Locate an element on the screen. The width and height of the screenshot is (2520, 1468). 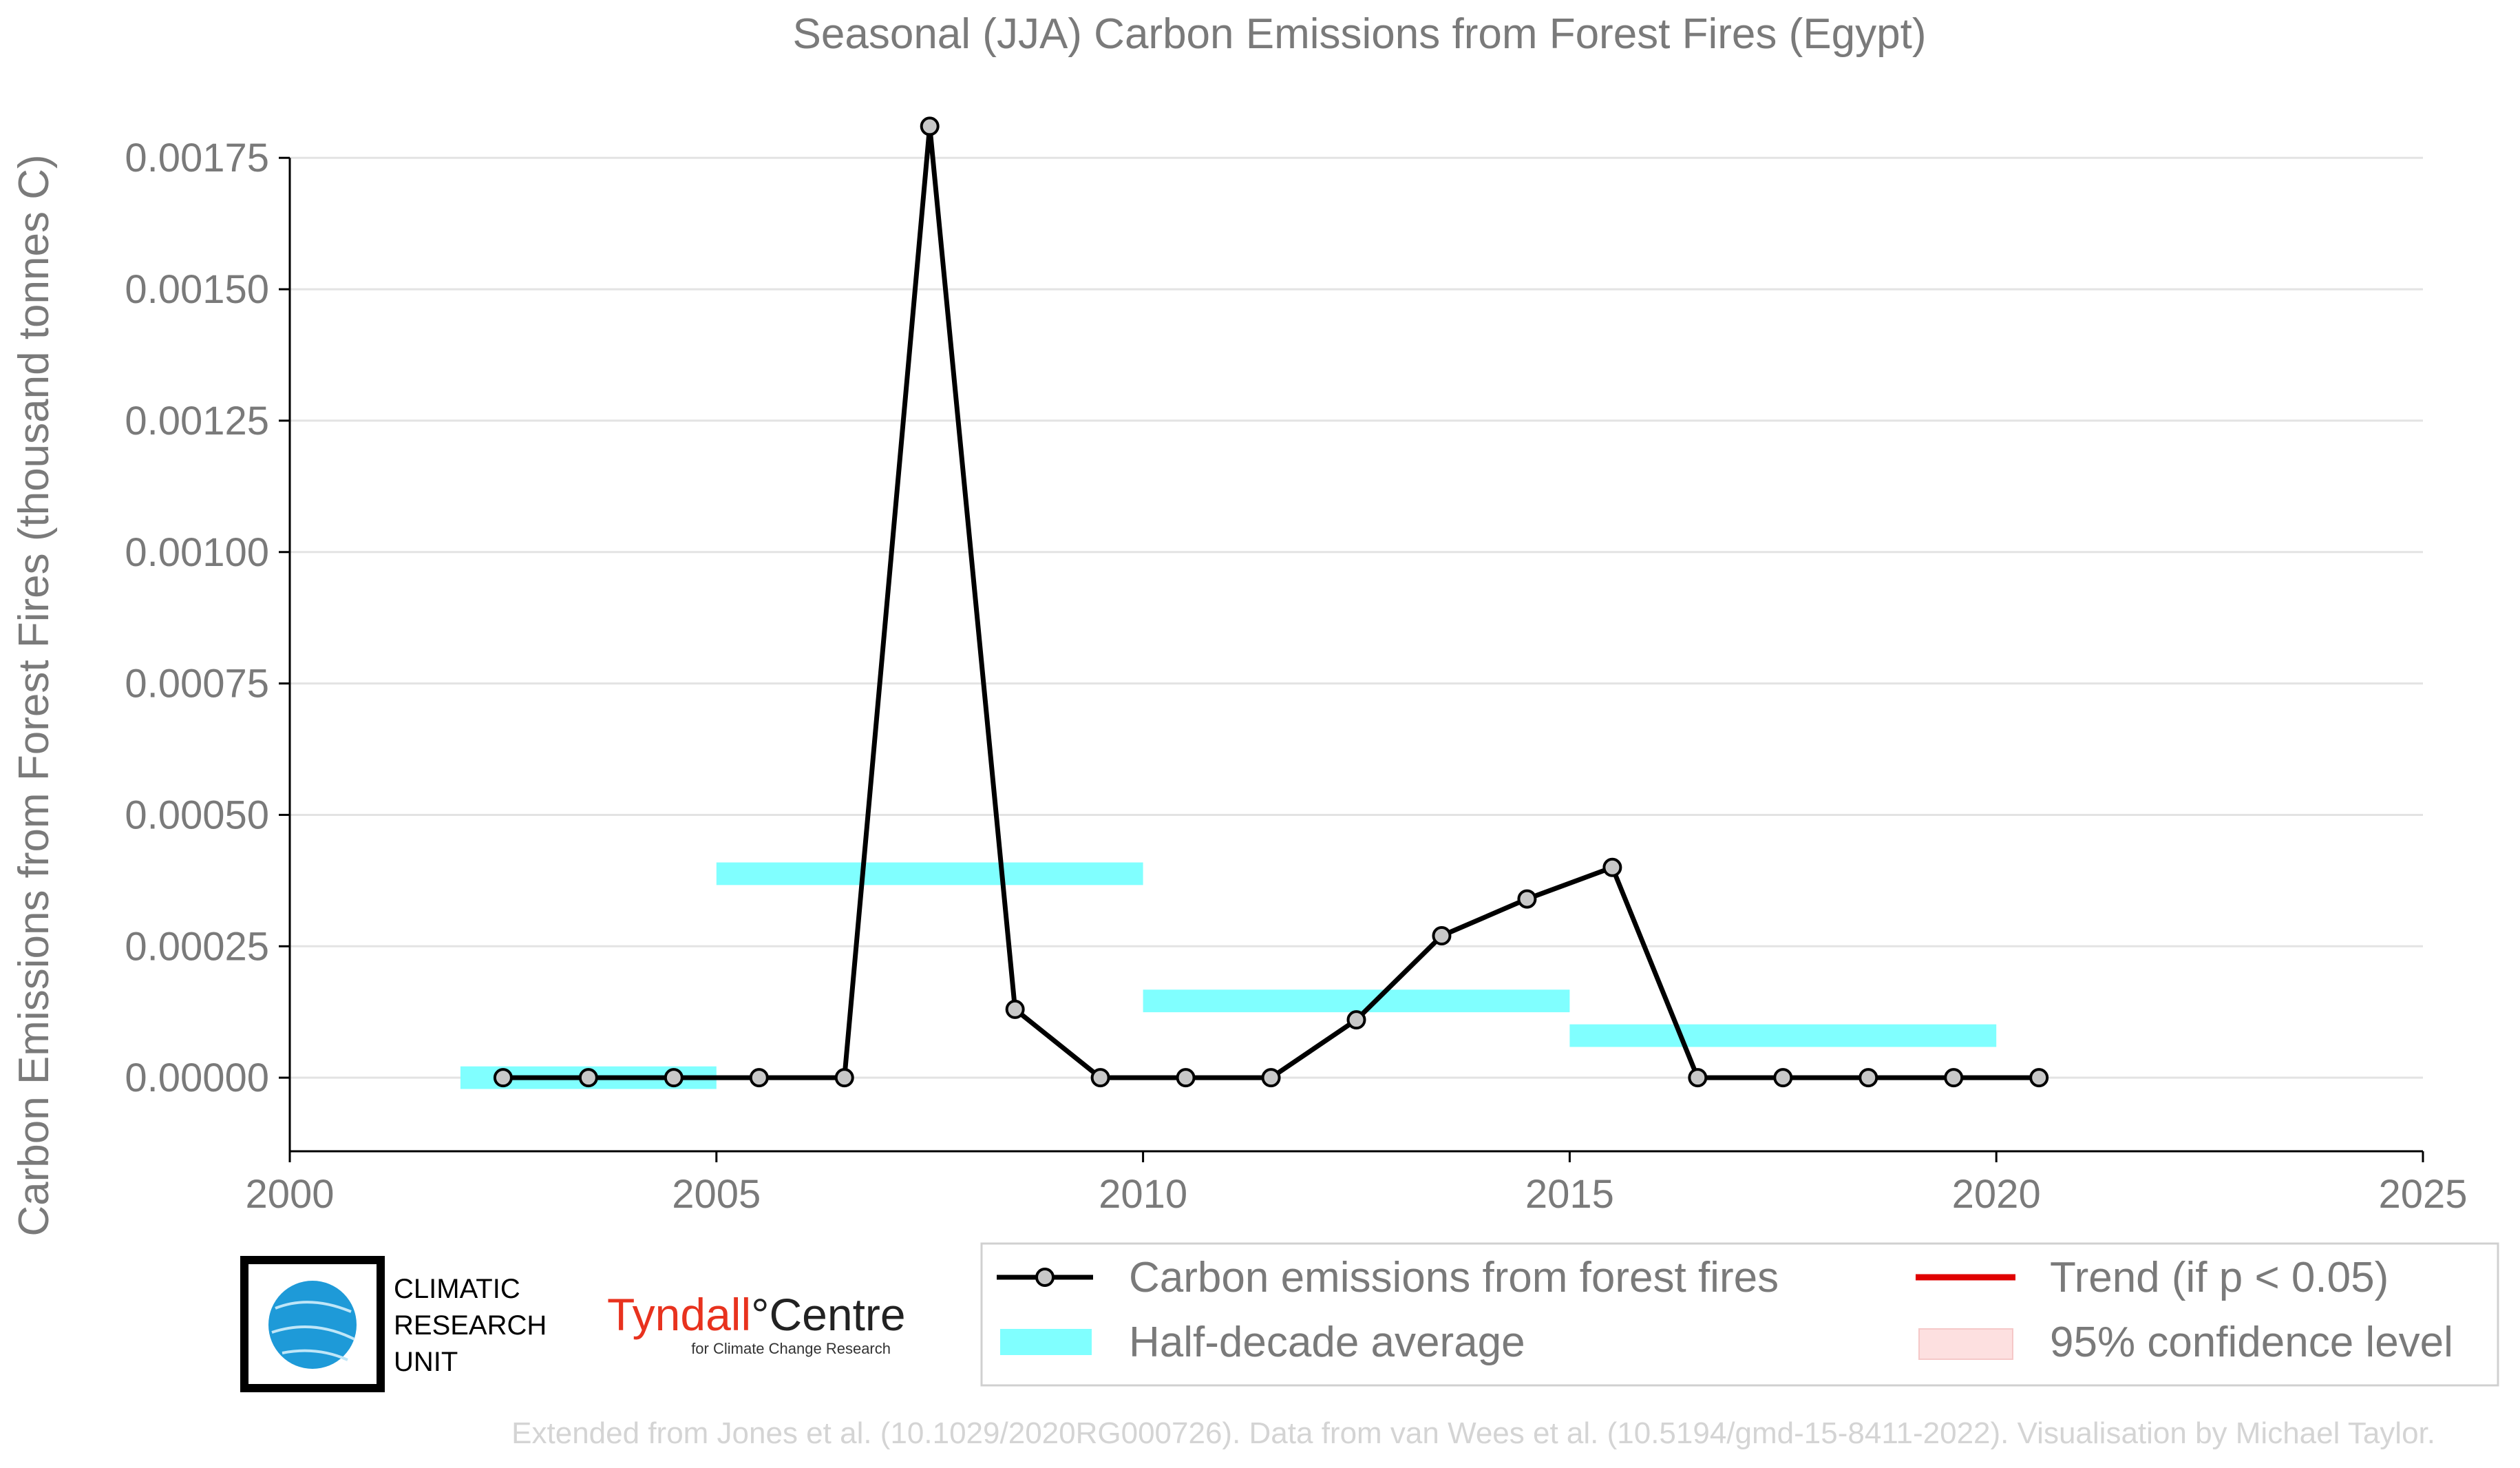
x-tick-label: 2010 is located at coordinates (1143, 1194).